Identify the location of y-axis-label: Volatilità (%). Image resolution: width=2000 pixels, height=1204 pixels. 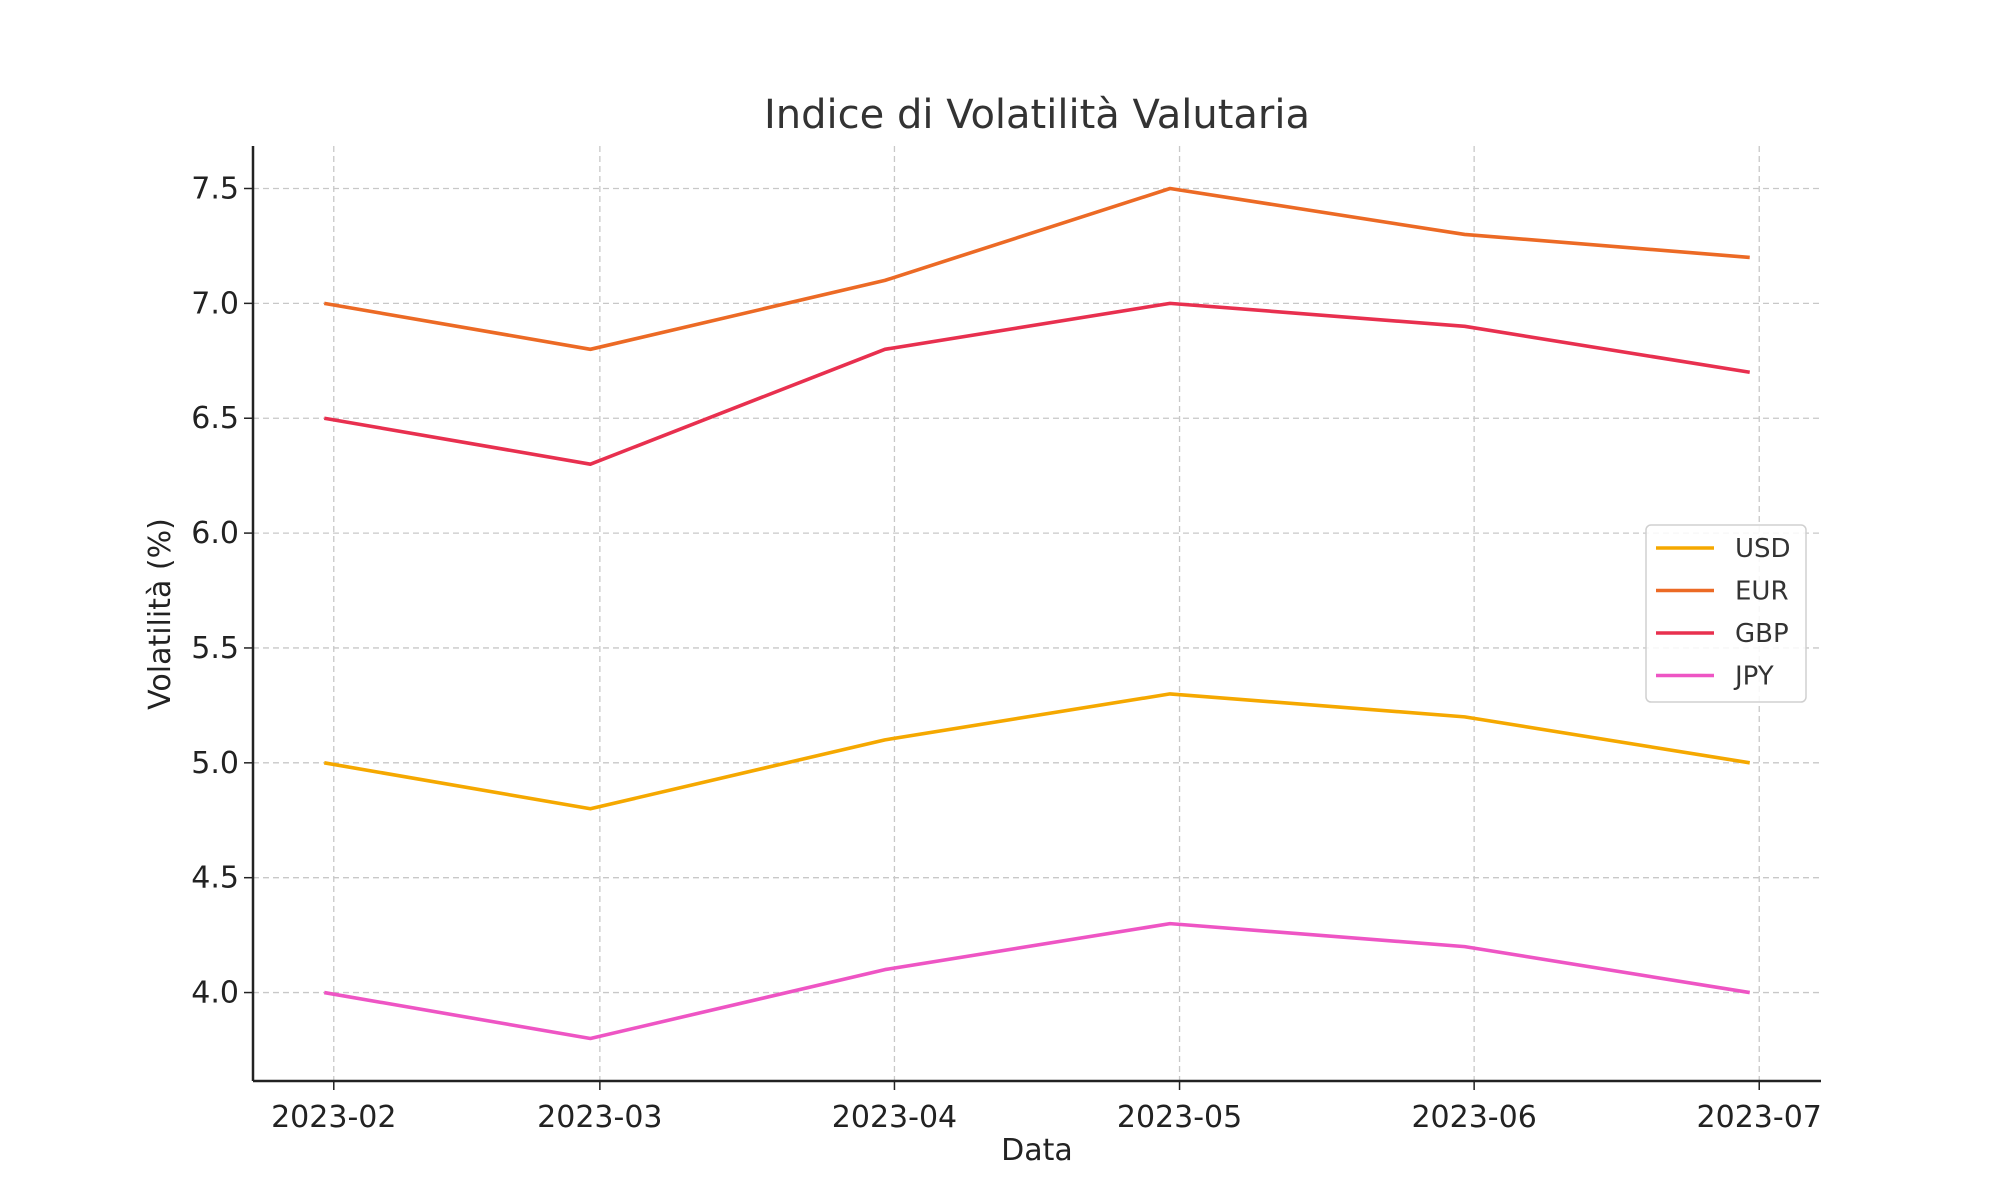
(160, 614).